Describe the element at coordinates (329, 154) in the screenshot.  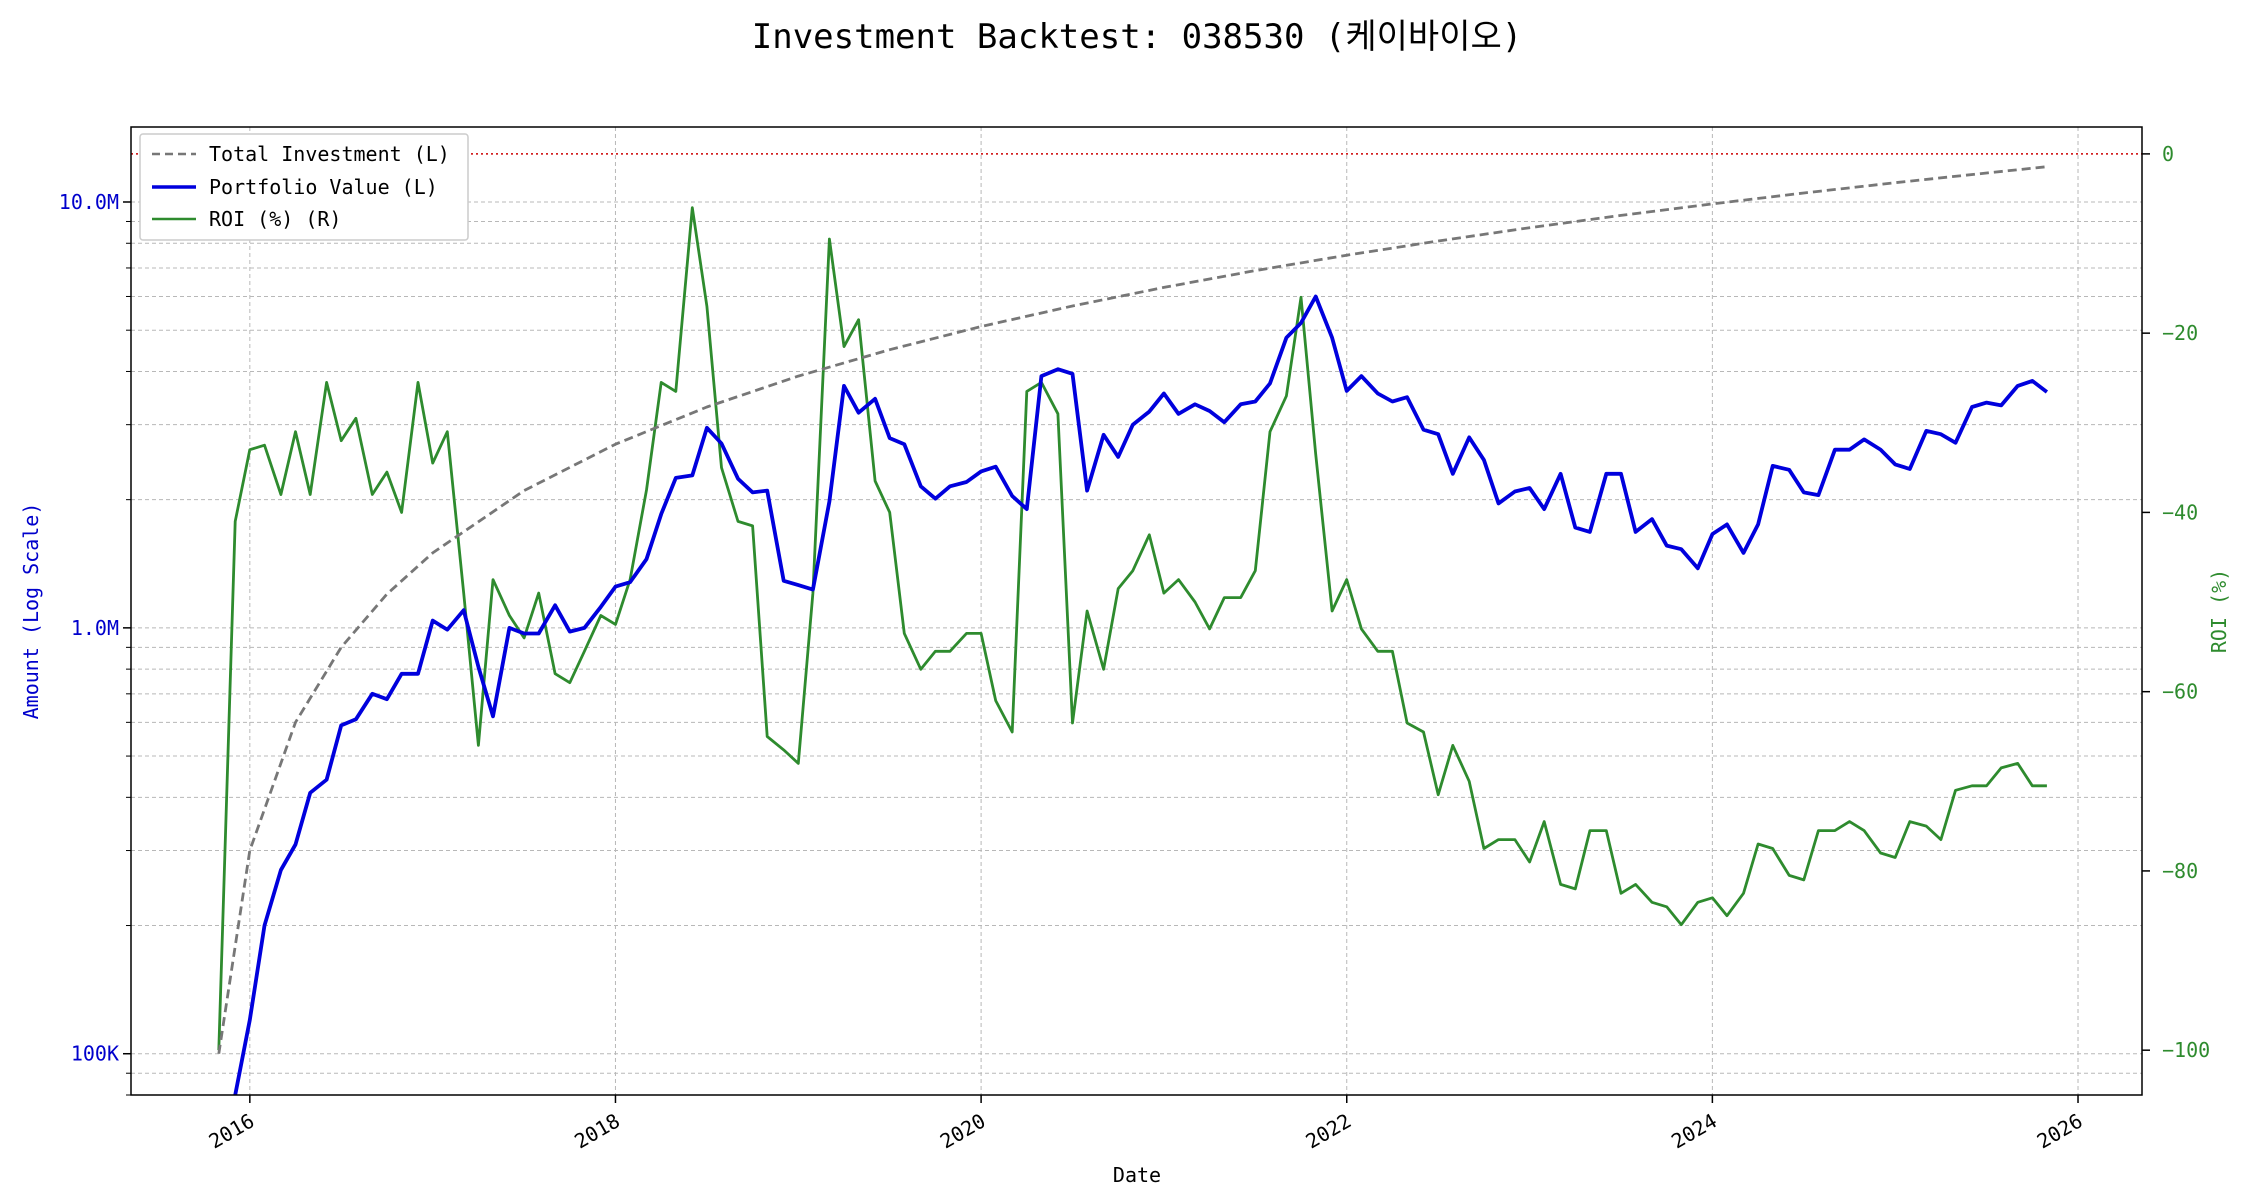
I see `legend-label-total-investment: Total Investment (L)` at that location.